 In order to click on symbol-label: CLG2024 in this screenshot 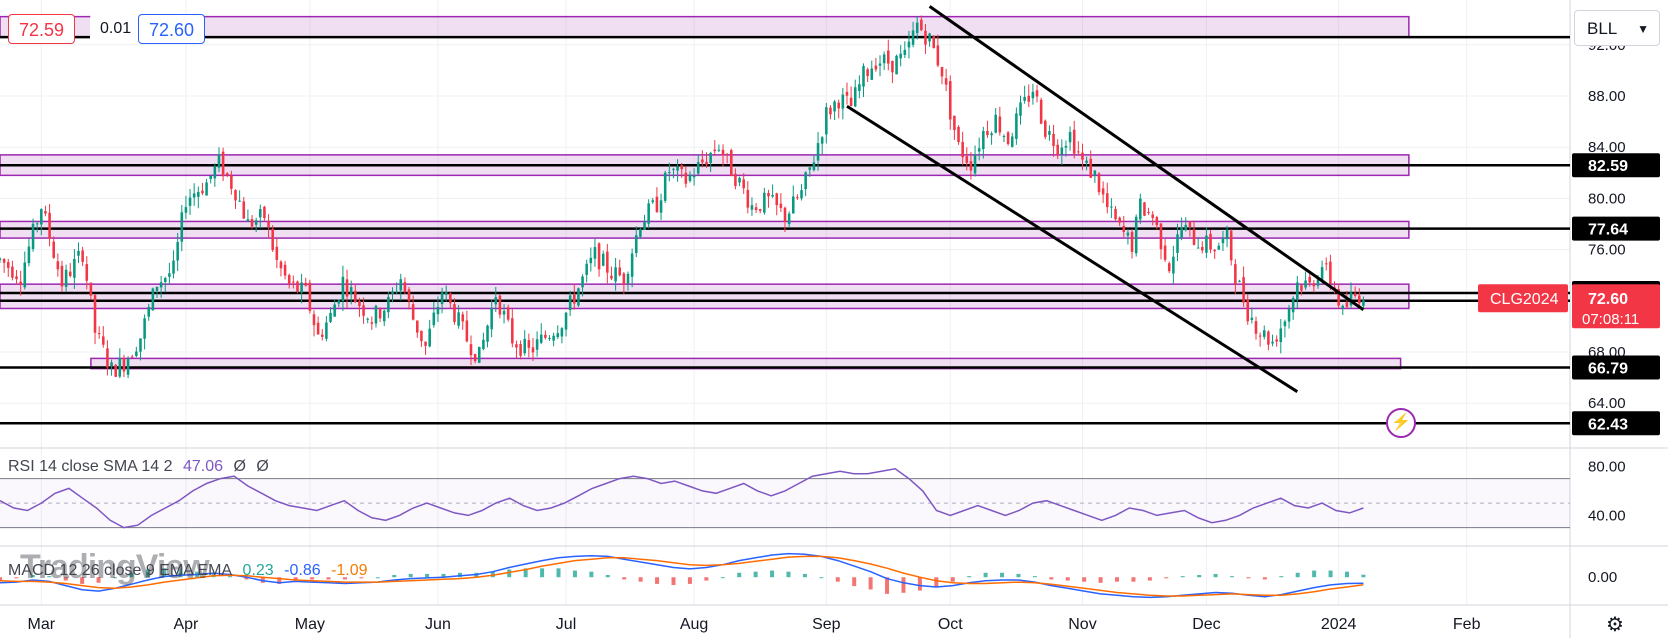, I will do `click(1524, 299)`.